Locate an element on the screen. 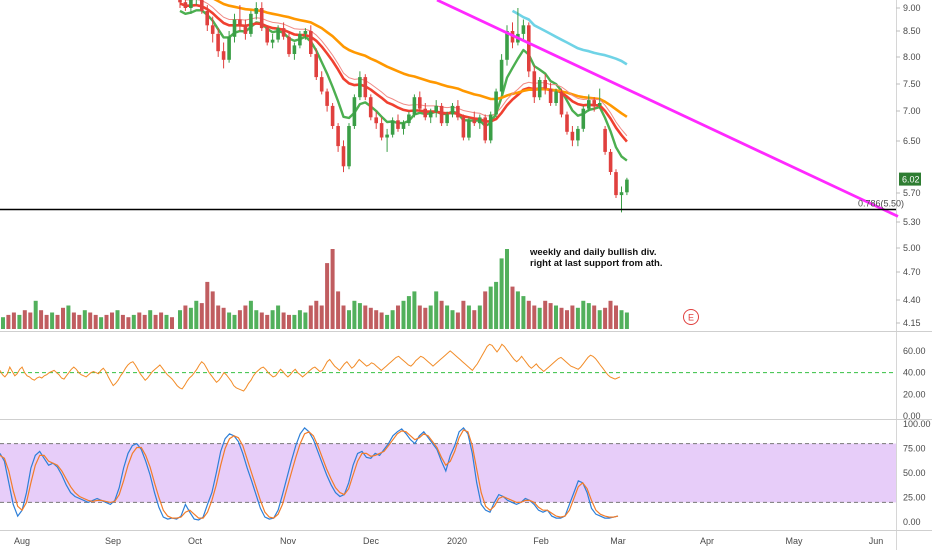 This screenshot has width=932, height=550. annotation-line-2: right at last support from ath. is located at coordinates (596, 263).